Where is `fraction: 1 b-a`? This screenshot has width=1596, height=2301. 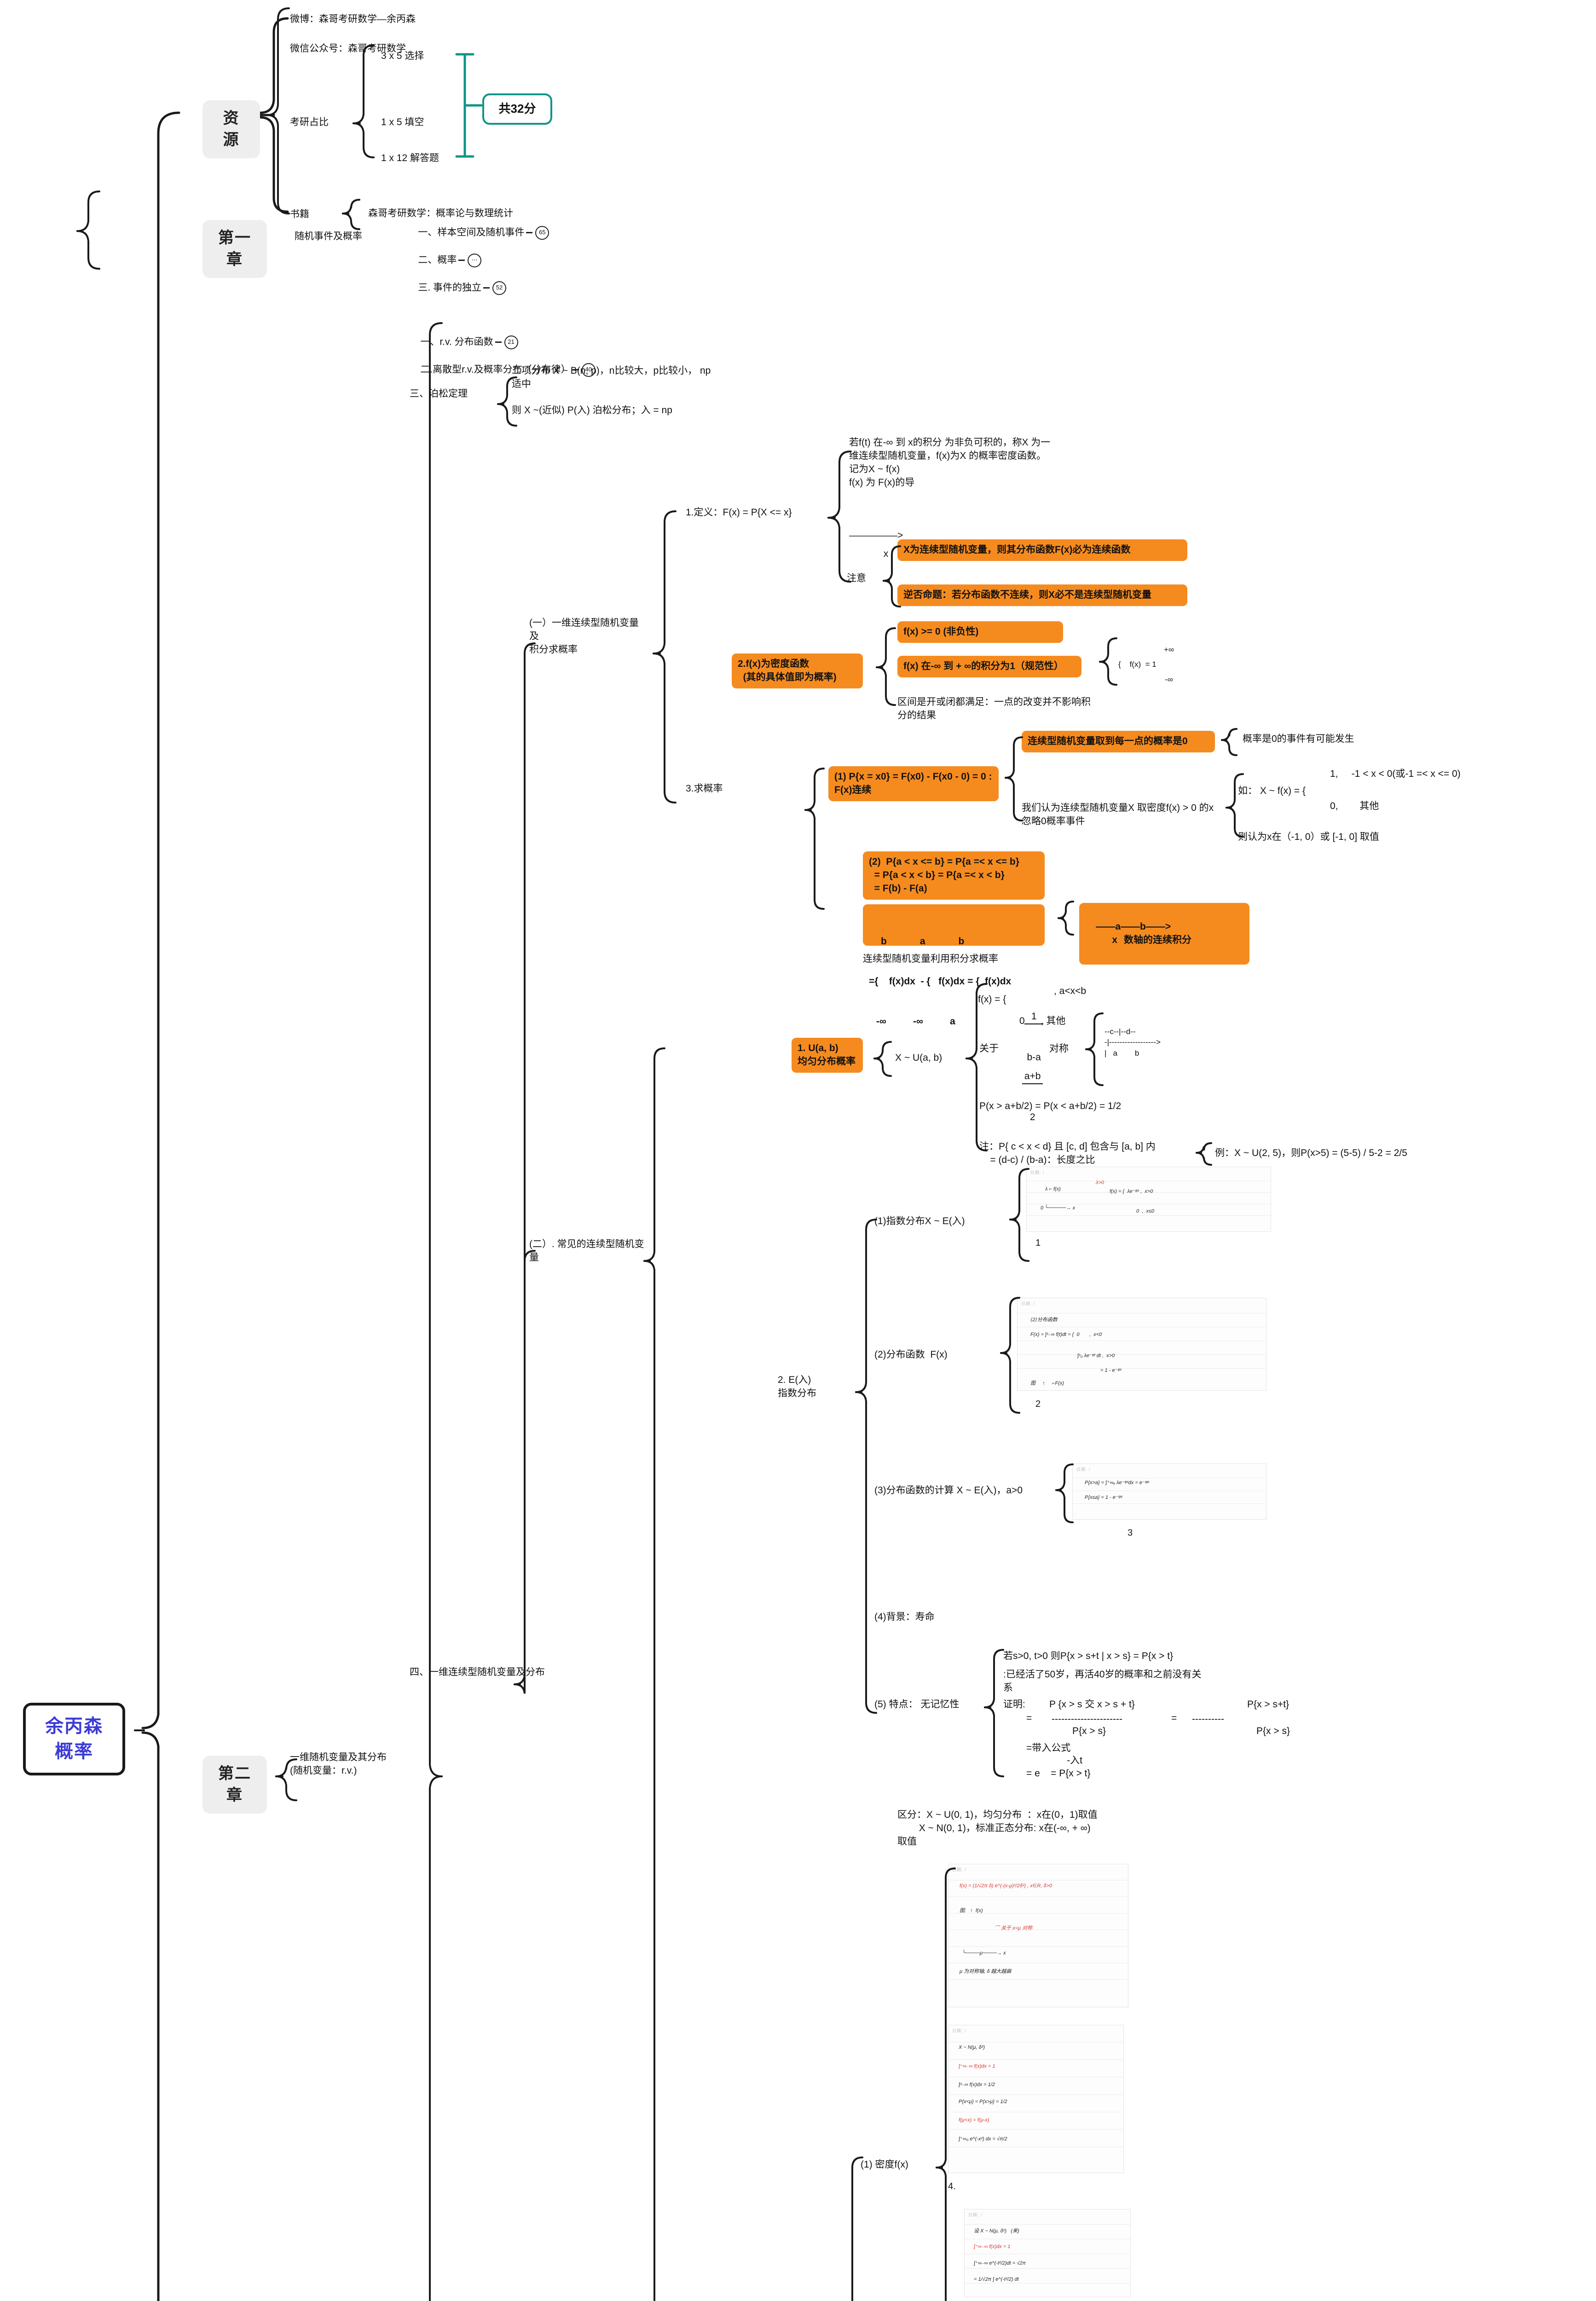 fraction: 1 b-a is located at coordinates (1034, 1037).